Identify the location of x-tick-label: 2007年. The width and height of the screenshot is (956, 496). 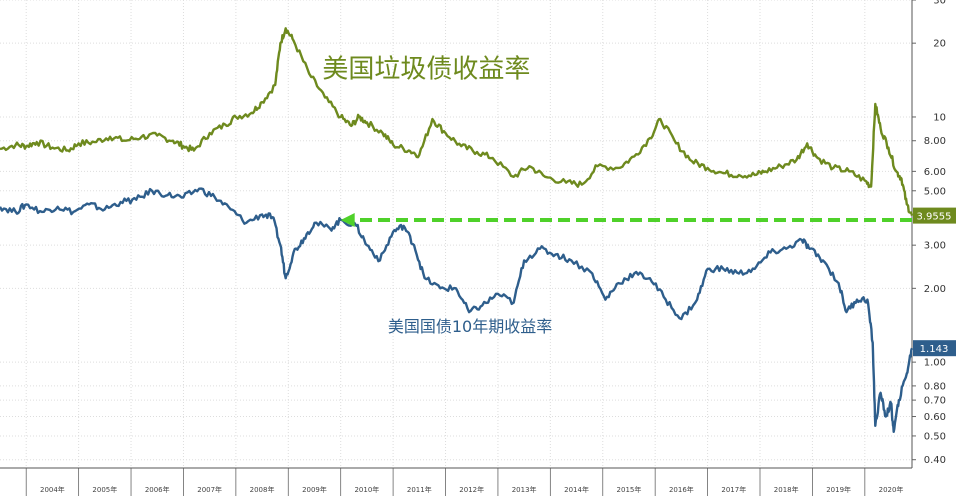
(209, 489).